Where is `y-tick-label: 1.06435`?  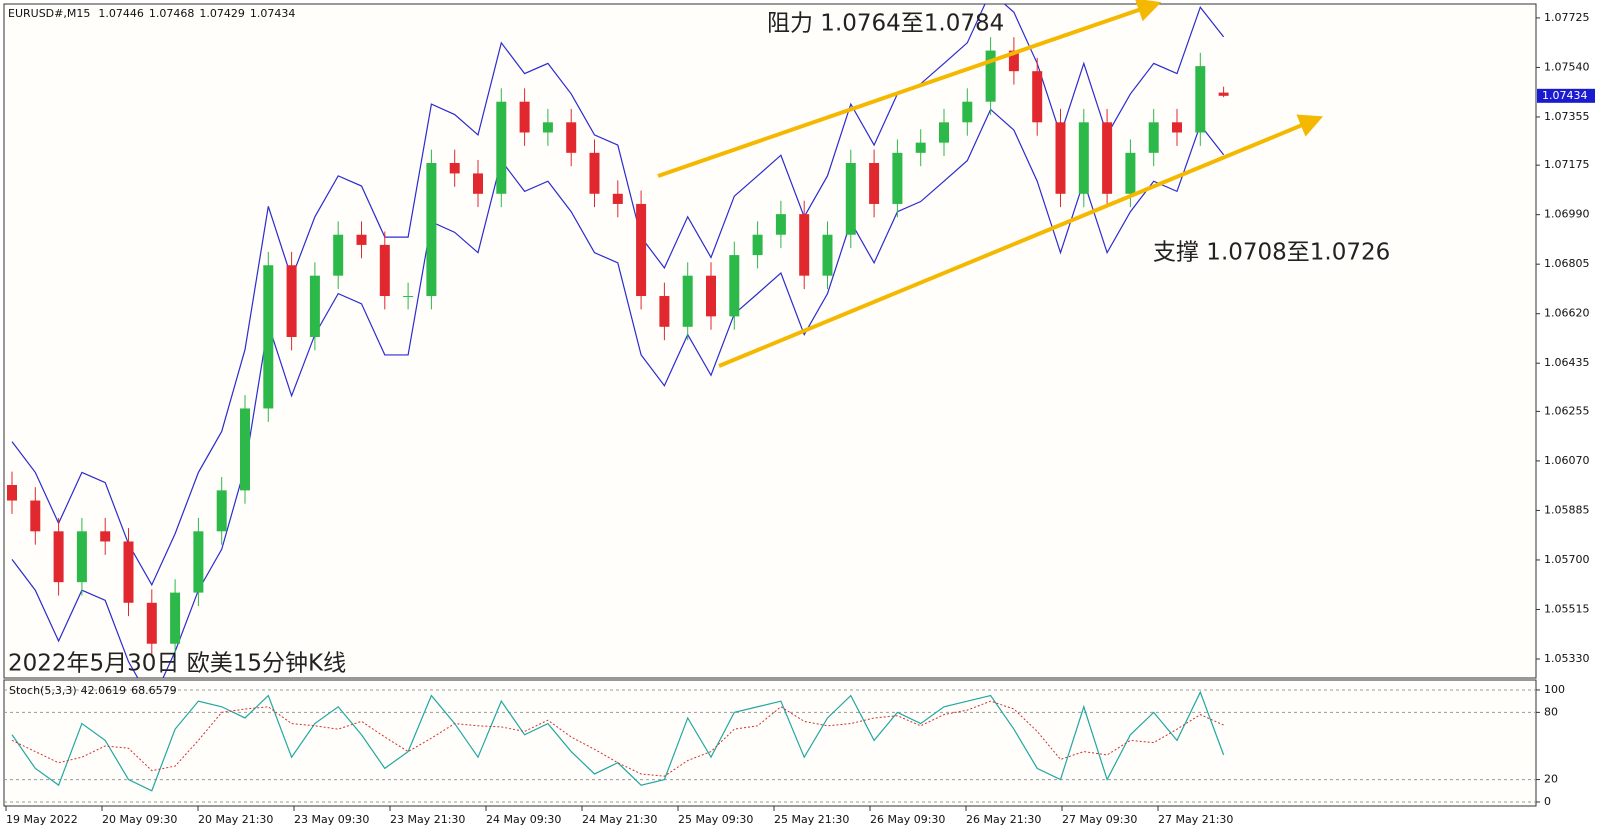
y-tick-label: 1.06435 is located at coordinates (1567, 362).